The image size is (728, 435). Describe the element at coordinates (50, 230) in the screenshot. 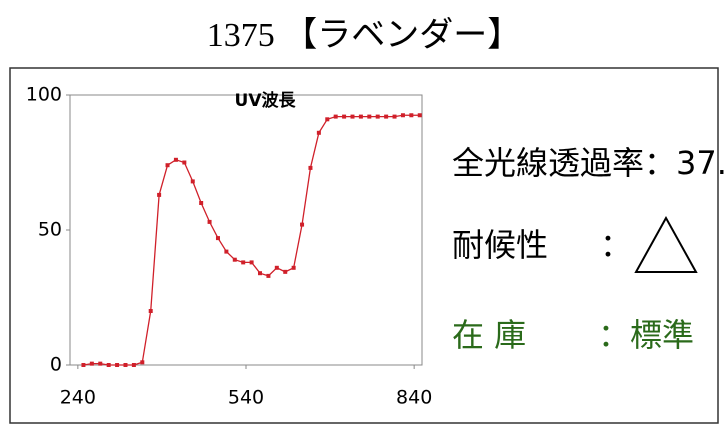

I see `y-tick-label: 50` at that location.